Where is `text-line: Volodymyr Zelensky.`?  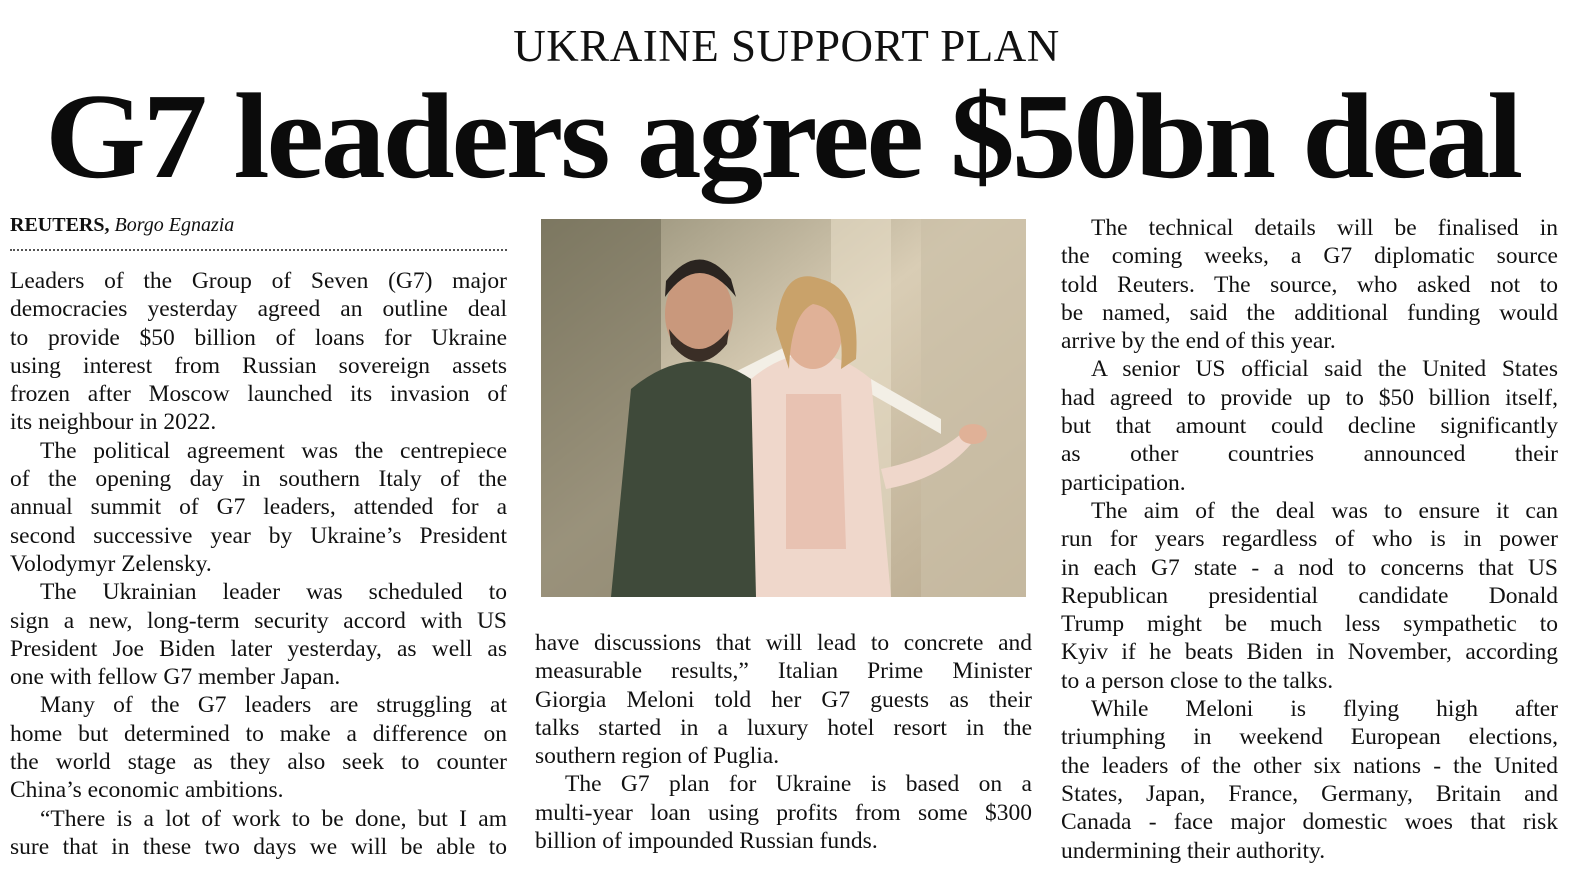
text-line: Volodymyr Zelensky. is located at coordinates (111, 563).